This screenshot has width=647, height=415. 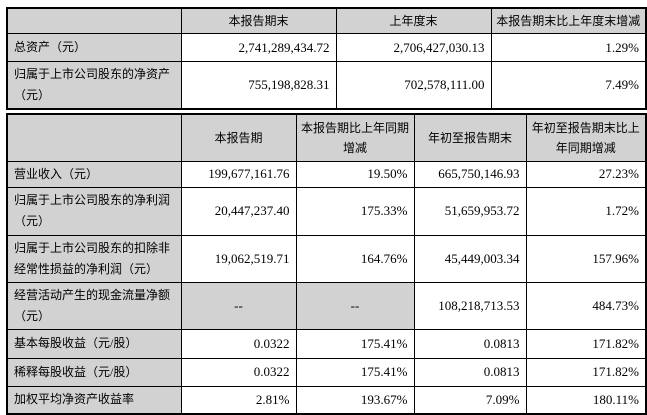 What do you see at coordinates (258, 20) in the screenshot?
I see `col-header-current-period-end: 本报告期末` at bounding box center [258, 20].